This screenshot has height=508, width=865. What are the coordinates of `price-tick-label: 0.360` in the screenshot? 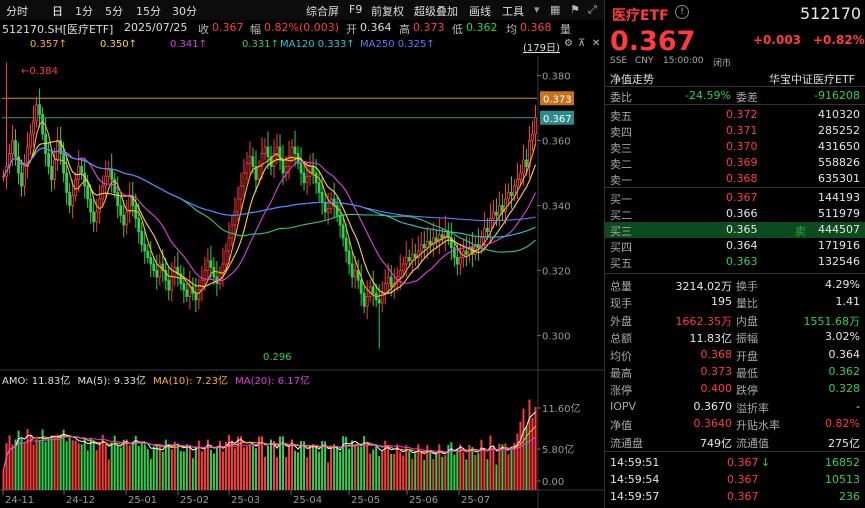 It's located at (556, 142).